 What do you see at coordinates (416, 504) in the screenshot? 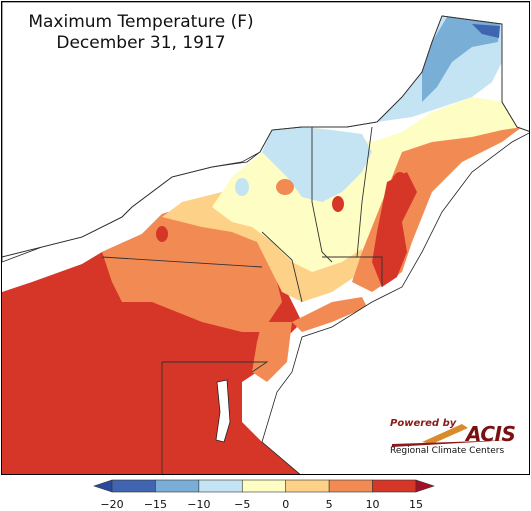
I see `legend-tick-label: 15` at bounding box center [416, 504].